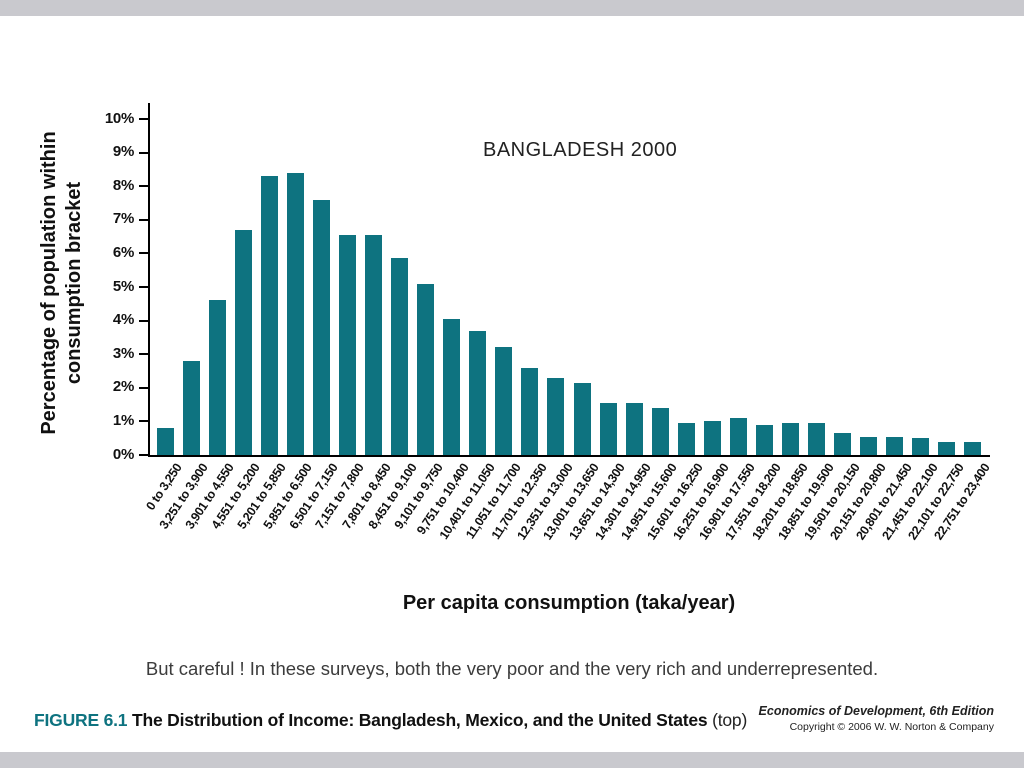 This screenshot has height=768, width=1024. What do you see at coordinates (569, 603) in the screenshot?
I see `x-axis-title: Per capita consumption (taka/year)` at bounding box center [569, 603].